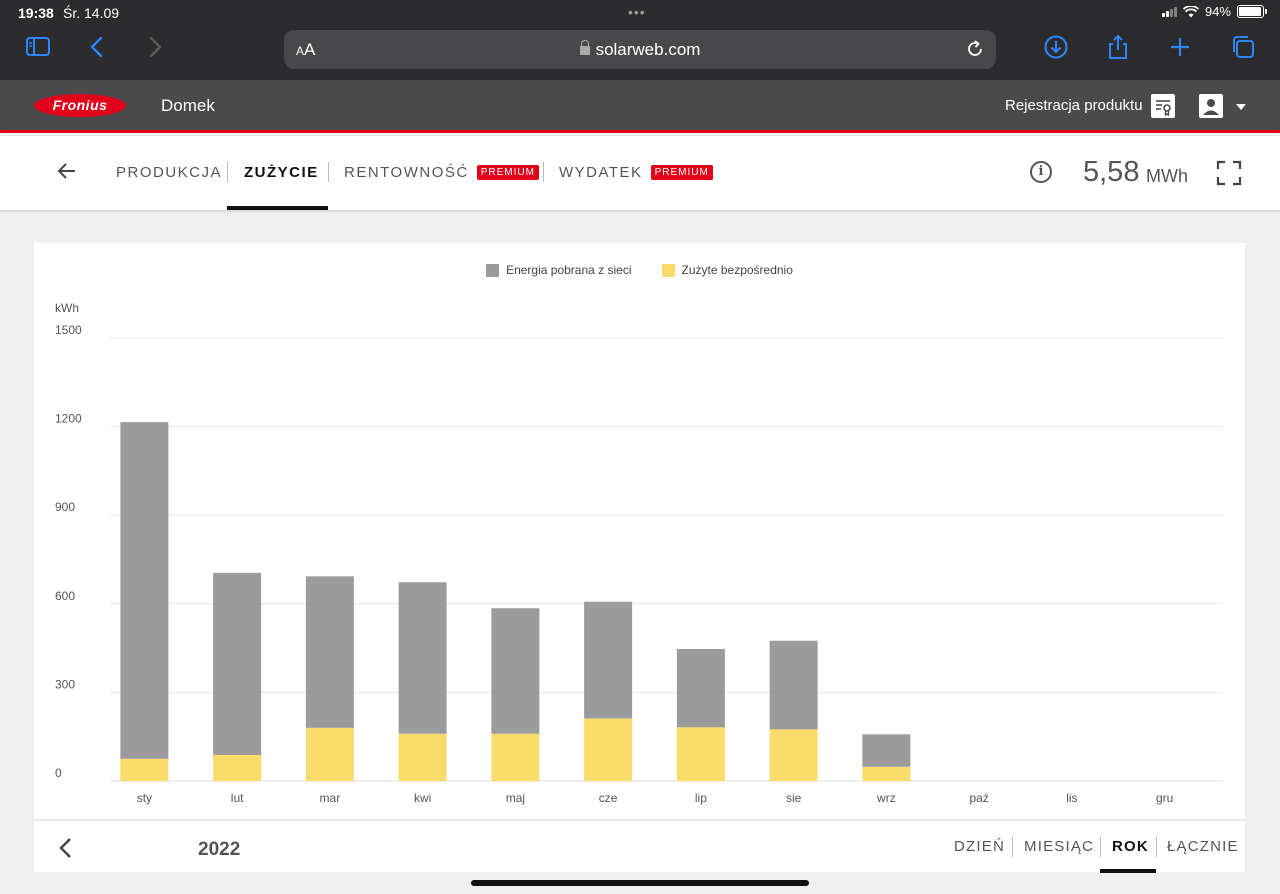  What do you see at coordinates (1211, 106) in the screenshot?
I see `user-account-icon` at bounding box center [1211, 106].